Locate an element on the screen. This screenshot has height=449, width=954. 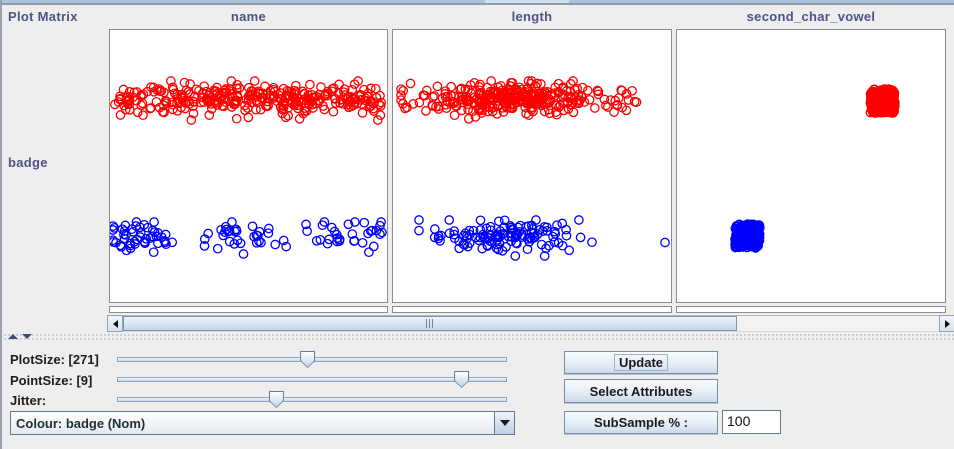
window-top-strip is located at coordinates (478, 1).